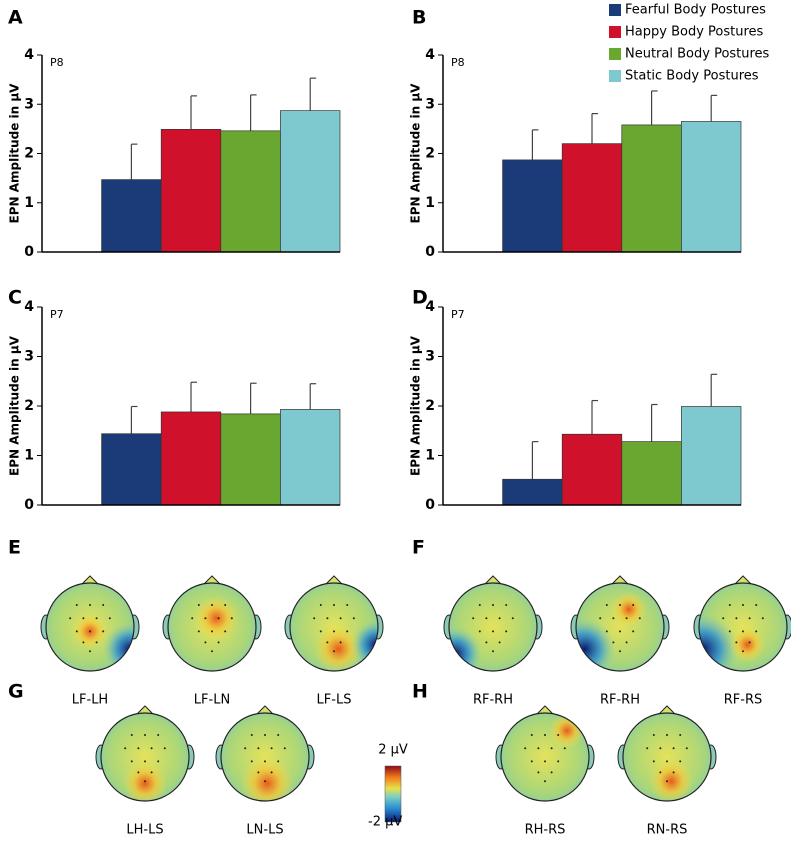 The image size is (791, 842). Describe the element at coordinates (16, 692) in the screenshot. I see `panel-label: G` at that location.